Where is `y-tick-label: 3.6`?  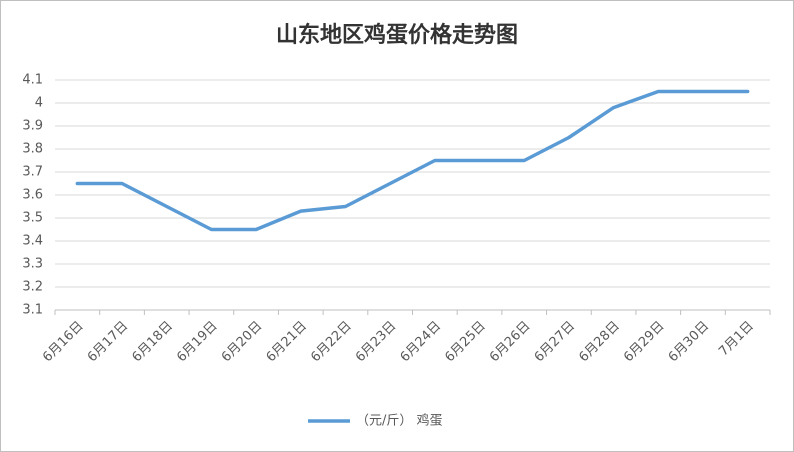 y-tick-label: 3.6 is located at coordinates (32, 195).